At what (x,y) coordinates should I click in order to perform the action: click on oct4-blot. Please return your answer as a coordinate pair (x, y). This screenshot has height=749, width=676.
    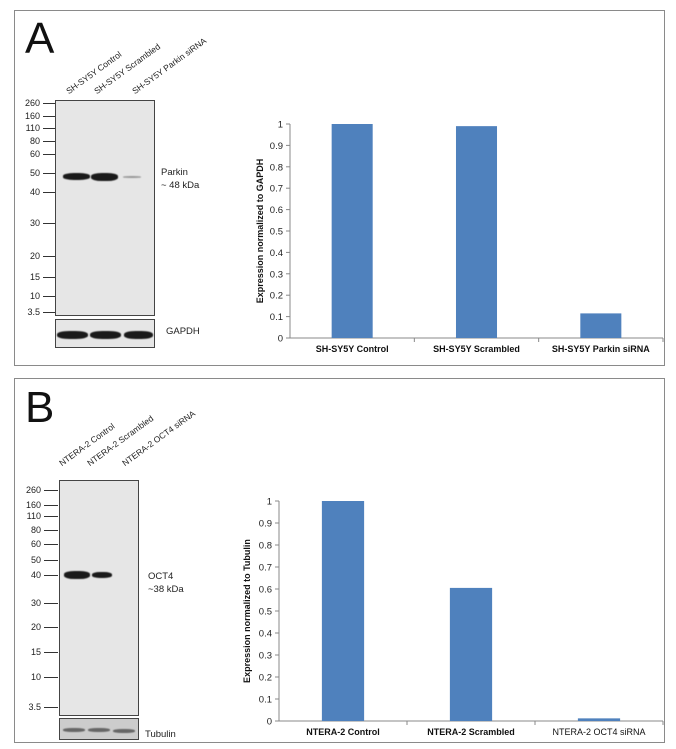
    Looking at the image, I should click on (99, 598).